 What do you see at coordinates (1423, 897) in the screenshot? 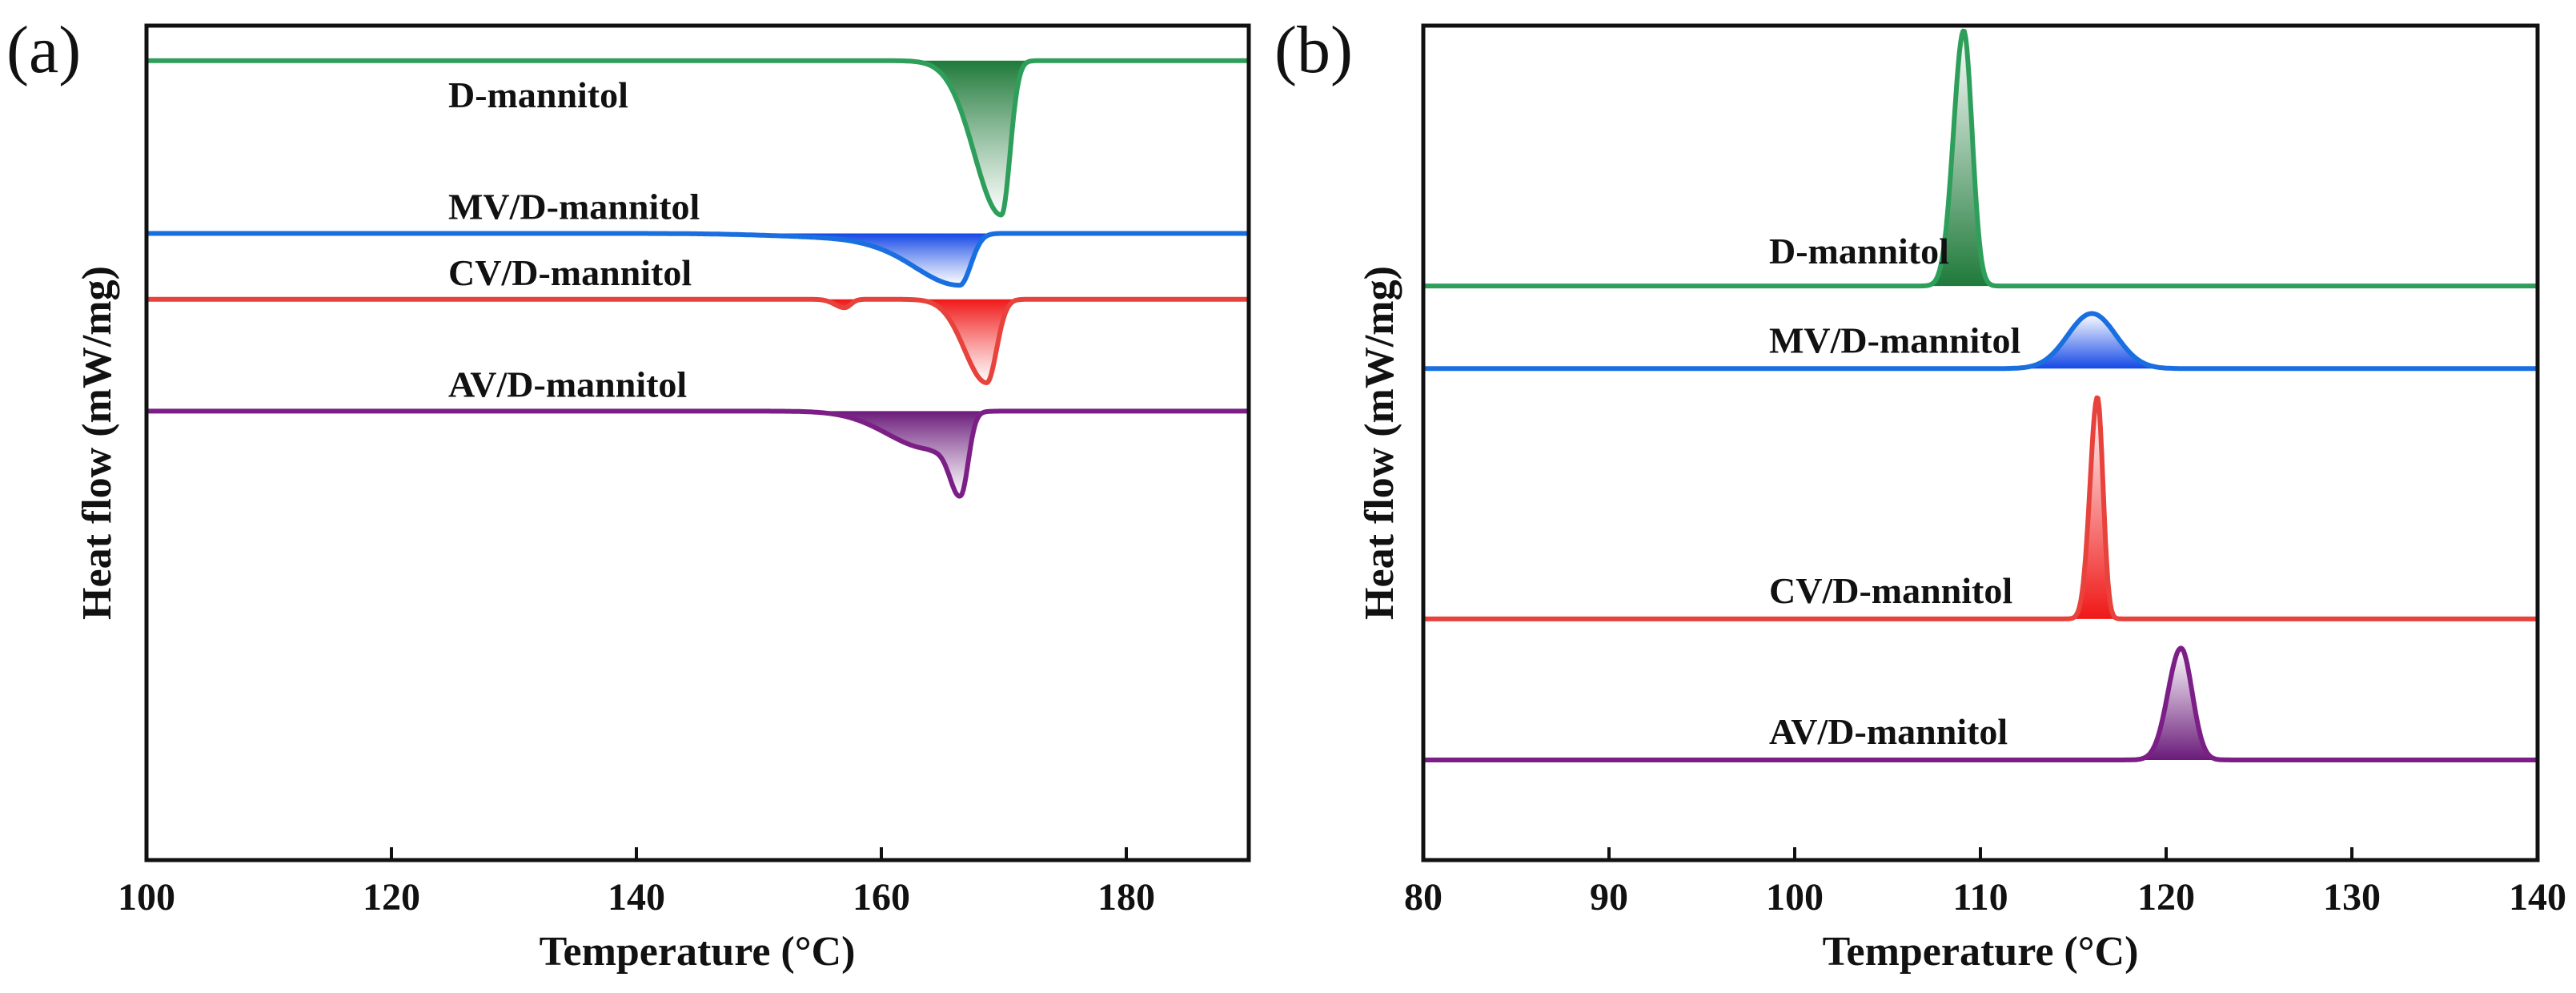
I see `x-tick-label: 80` at bounding box center [1423, 897].